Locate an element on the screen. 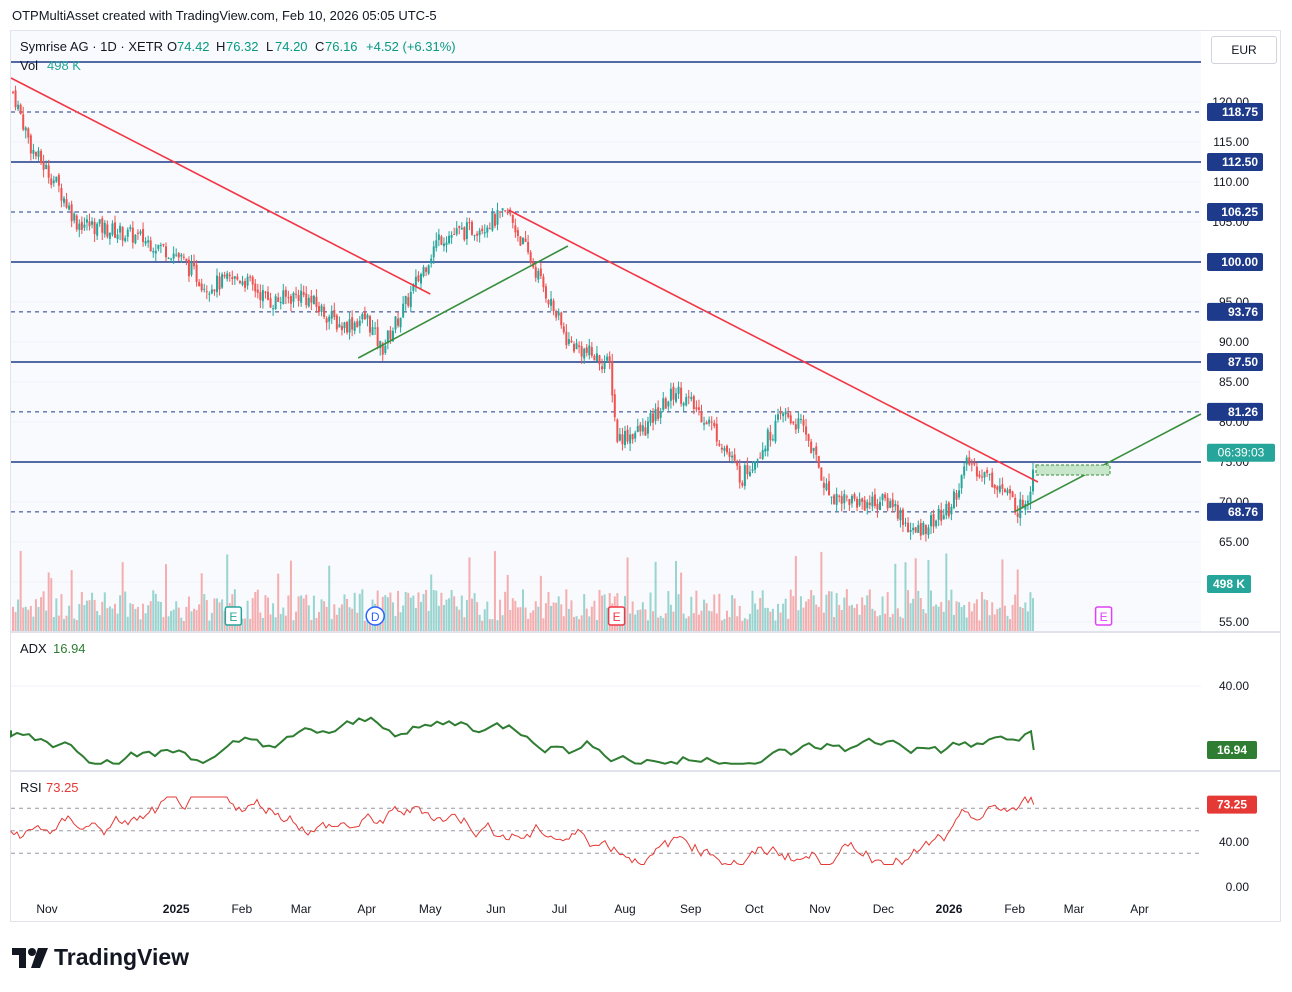  breakout-zone-box is located at coordinates (1073, 470).